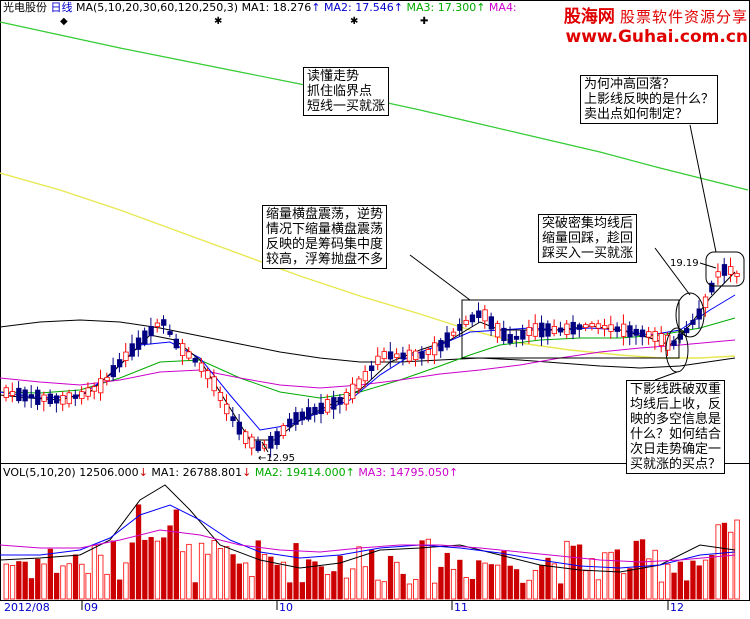 The height and width of the screenshot is (619, 750). What do you see at coordinates (325, 214) in the screenshot?
I see `note2-line: 缩量横盘震荡，逆势` at bounding box center [325, 214].